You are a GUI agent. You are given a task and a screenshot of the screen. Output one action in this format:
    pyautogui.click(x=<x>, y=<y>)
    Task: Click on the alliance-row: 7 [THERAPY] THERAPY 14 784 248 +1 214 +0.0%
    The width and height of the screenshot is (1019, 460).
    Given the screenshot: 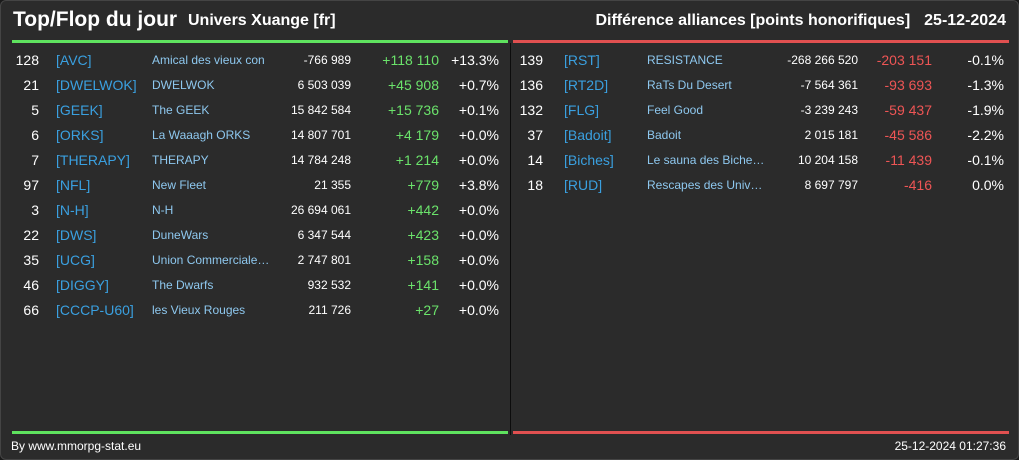 What is the action you would take?
    pyautogui.click(x=260, y=160)
    